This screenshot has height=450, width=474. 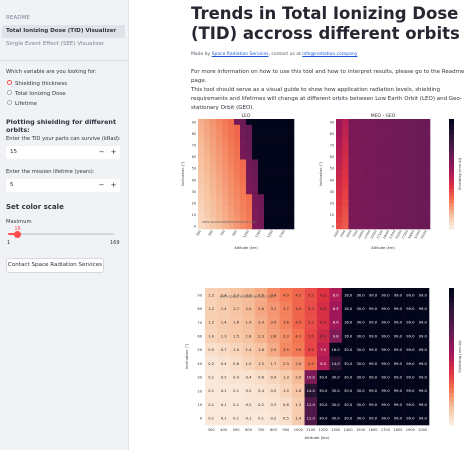 What do you see at coordinates (9, 82) in the screenshot?
I see `radio-selected-icon` at bounding box center [9, 82].